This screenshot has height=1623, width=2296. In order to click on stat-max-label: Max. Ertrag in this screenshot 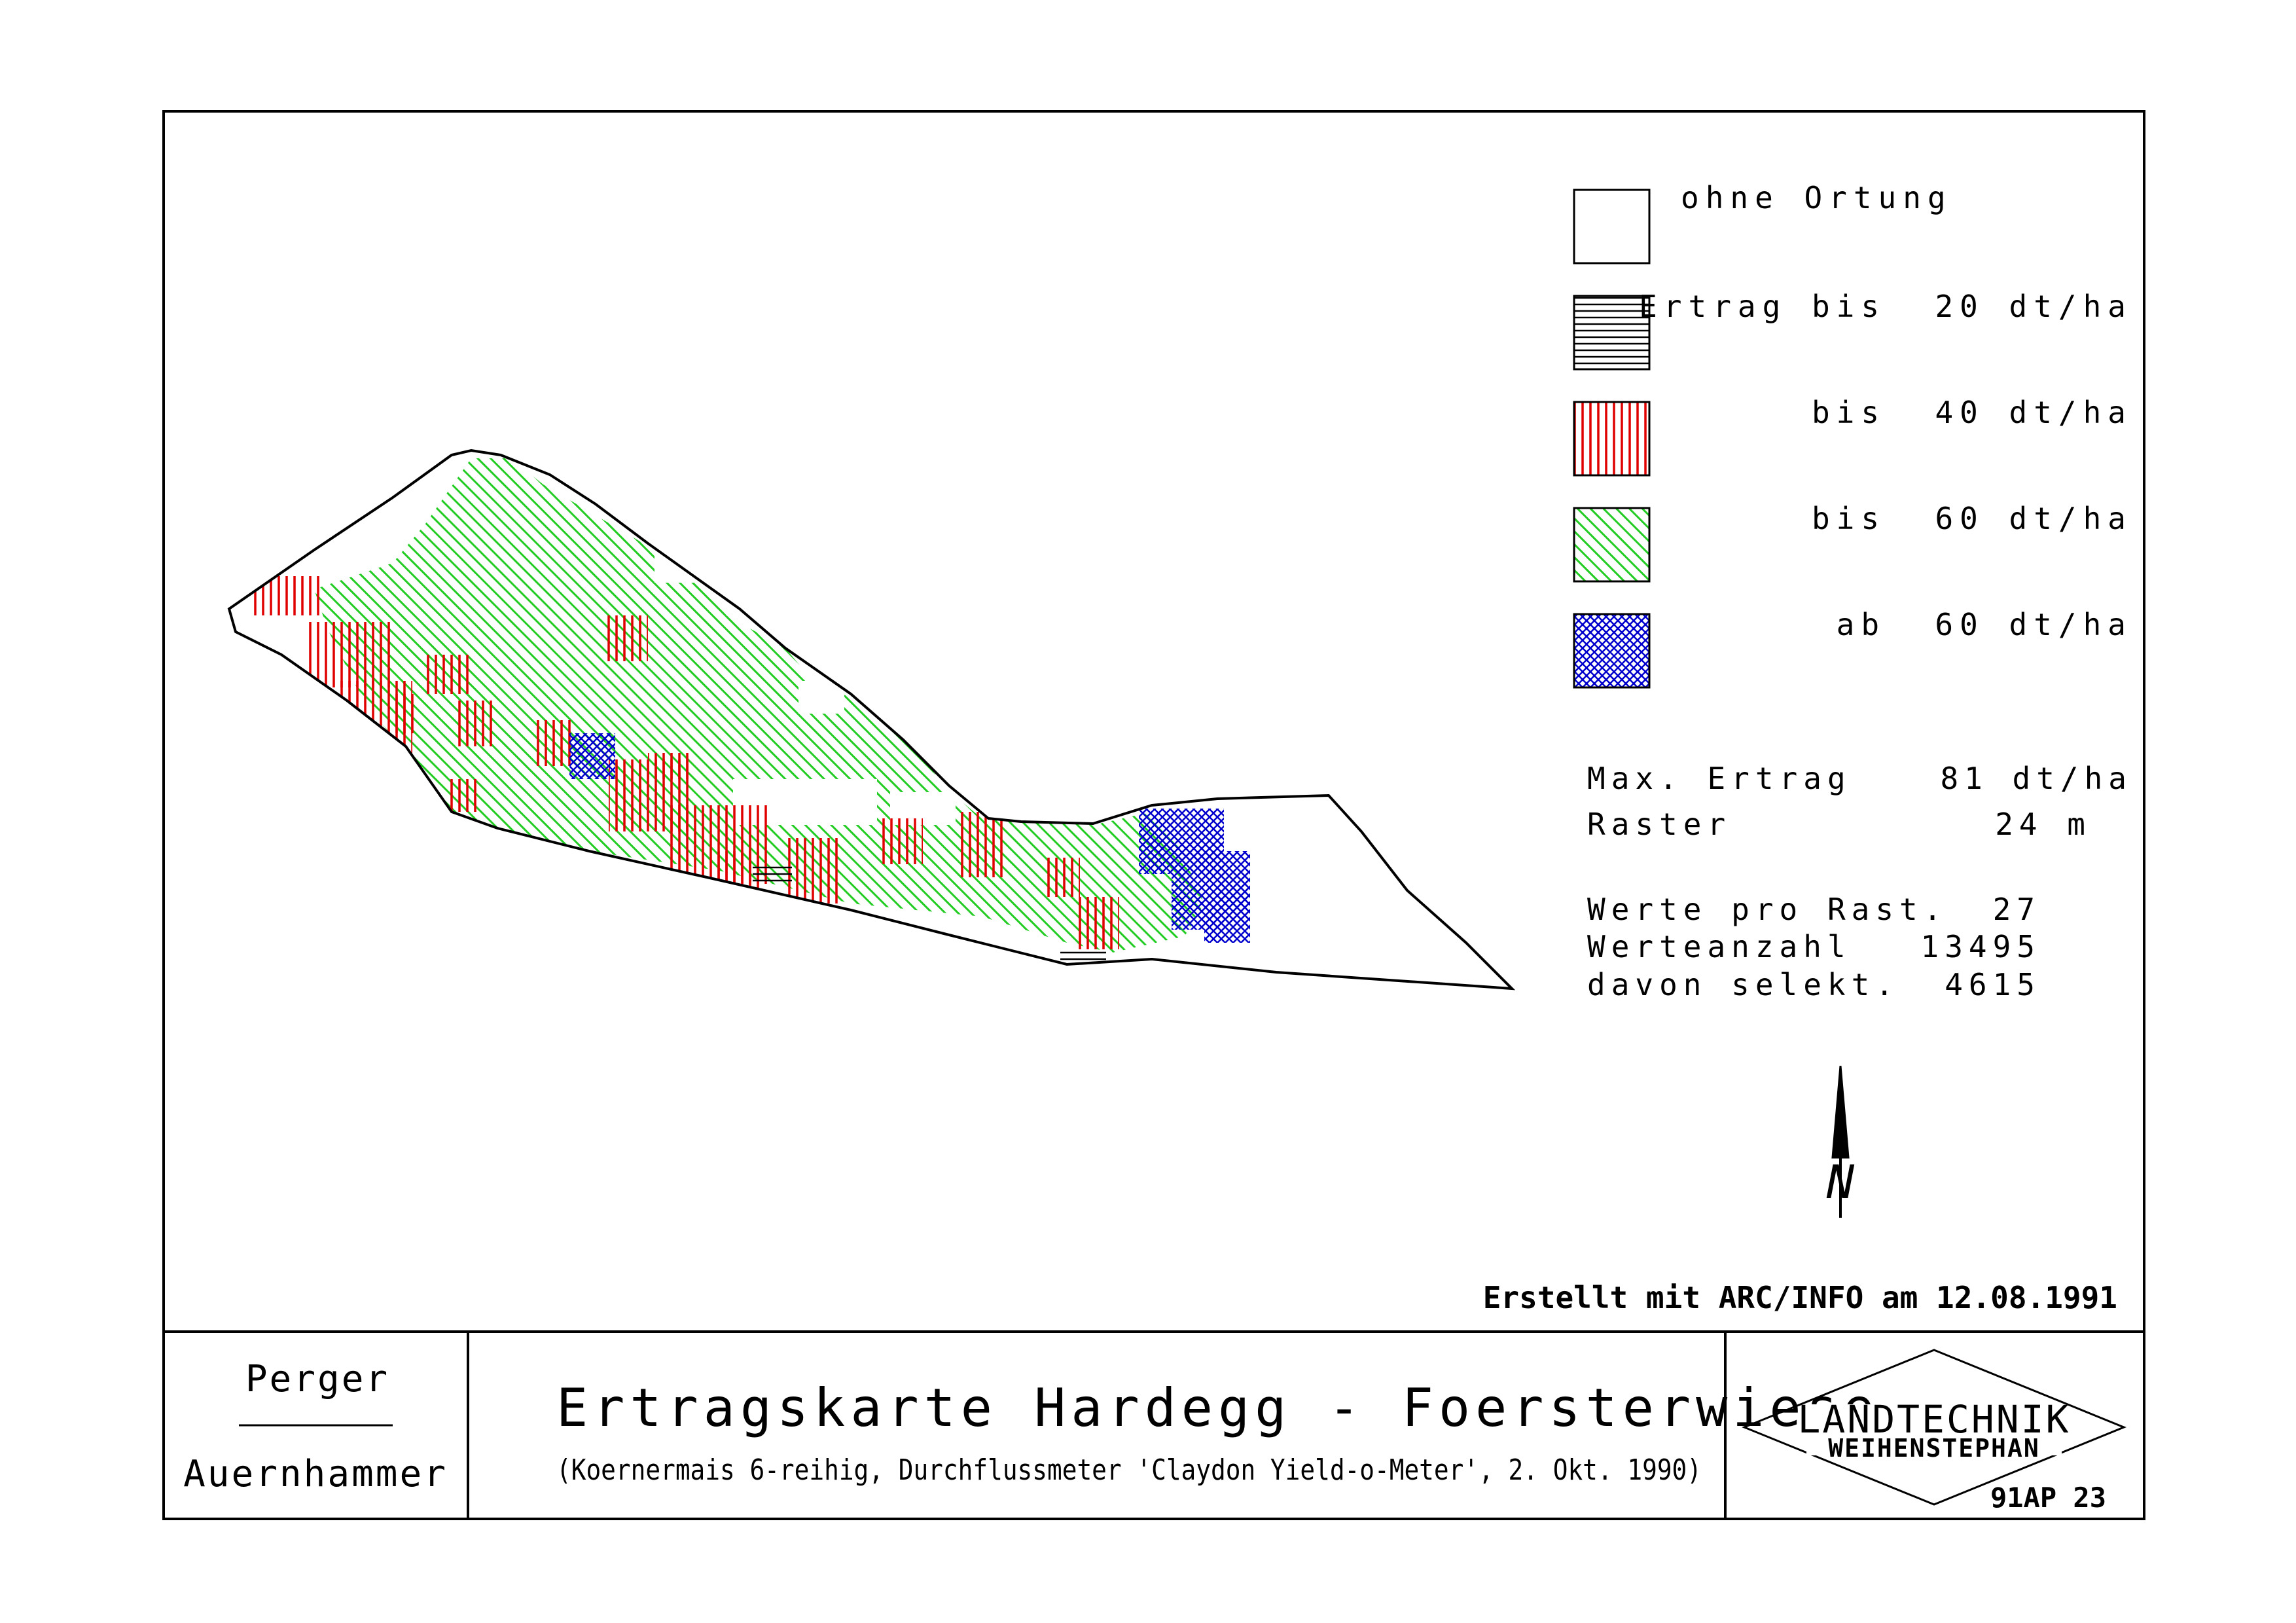, I will do `click(1720, 778)`.